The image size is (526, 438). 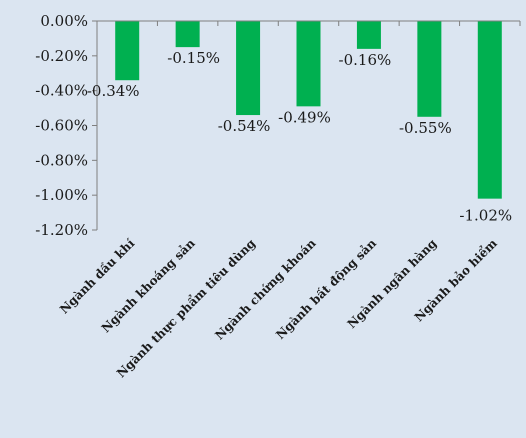 What do you see at coordinates (265, 289) in the screenshot?
I see `category-label: Ngành chứng khoán` at bounding box center [265, 289].